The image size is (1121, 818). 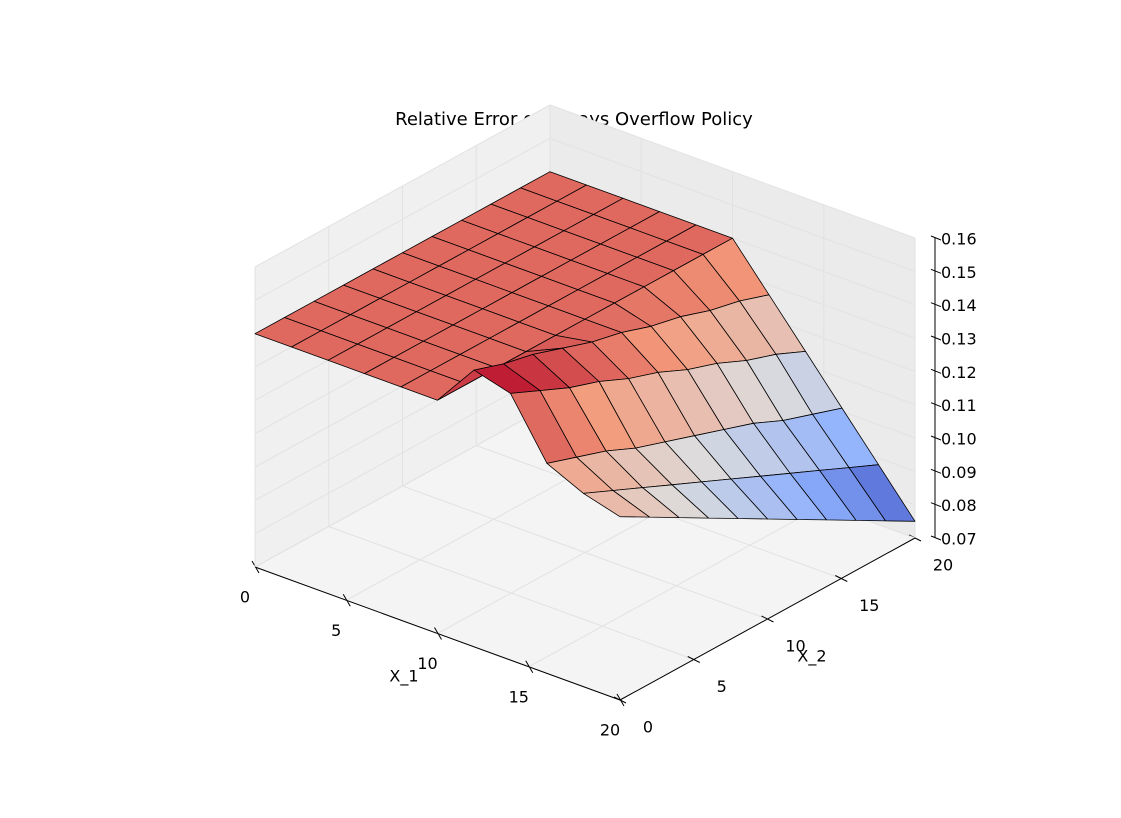 I want to click on y-tick-label: 20, so click(x=943, y=565).